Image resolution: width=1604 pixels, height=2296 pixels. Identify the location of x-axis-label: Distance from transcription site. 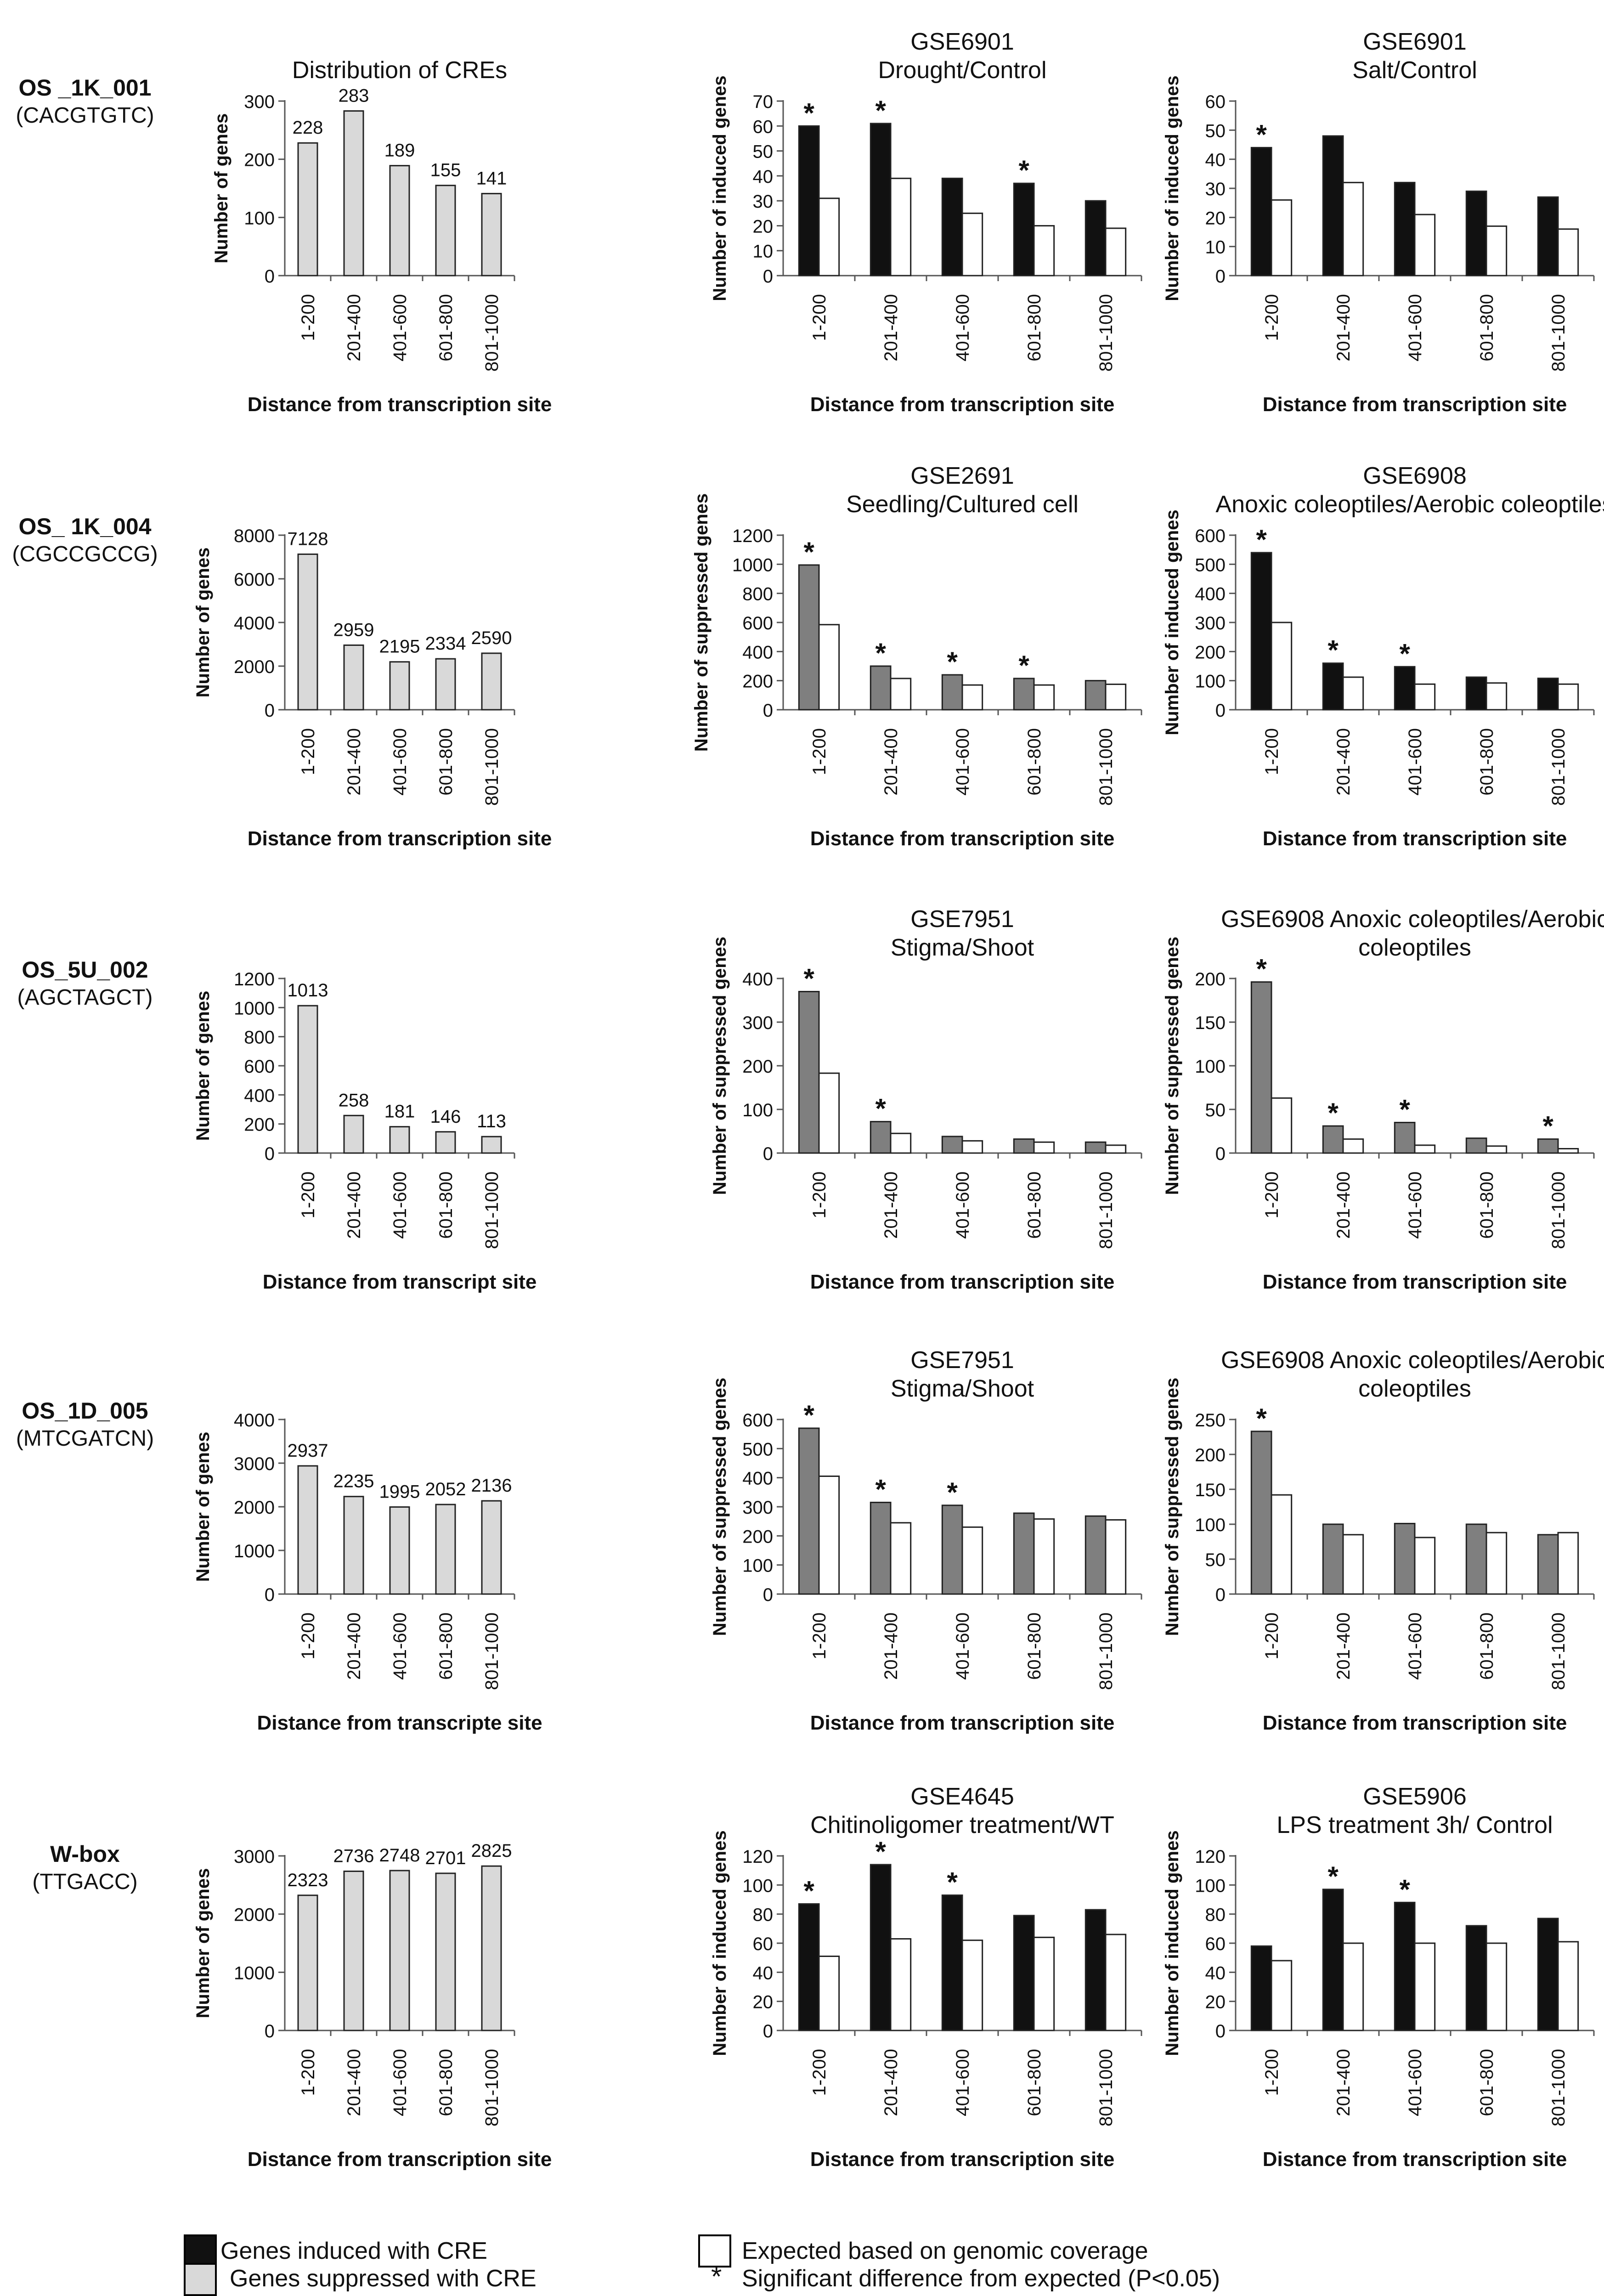
(1415, 2159).